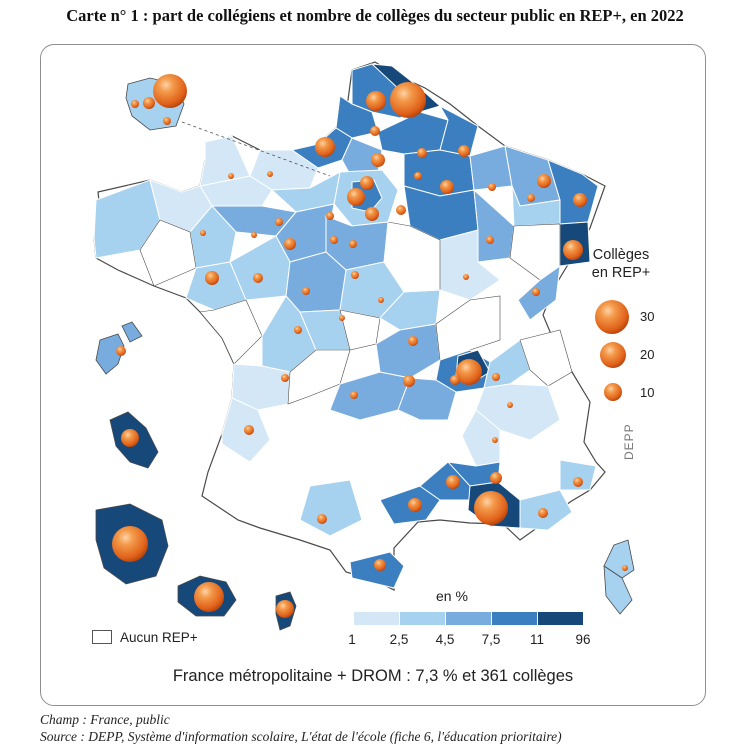 The width and height of the screenshot is (748, 755). Describe the element at coordinates (537, 639) in the screenshot. I see `color-break-label: 11` at that location.